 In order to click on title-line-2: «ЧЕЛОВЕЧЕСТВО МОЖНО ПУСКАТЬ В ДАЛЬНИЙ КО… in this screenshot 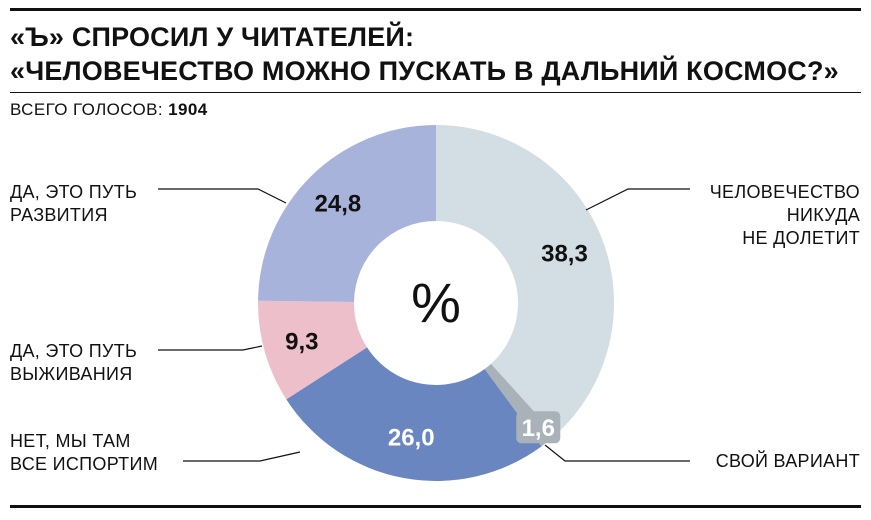, I will do `click(424, 71)`.